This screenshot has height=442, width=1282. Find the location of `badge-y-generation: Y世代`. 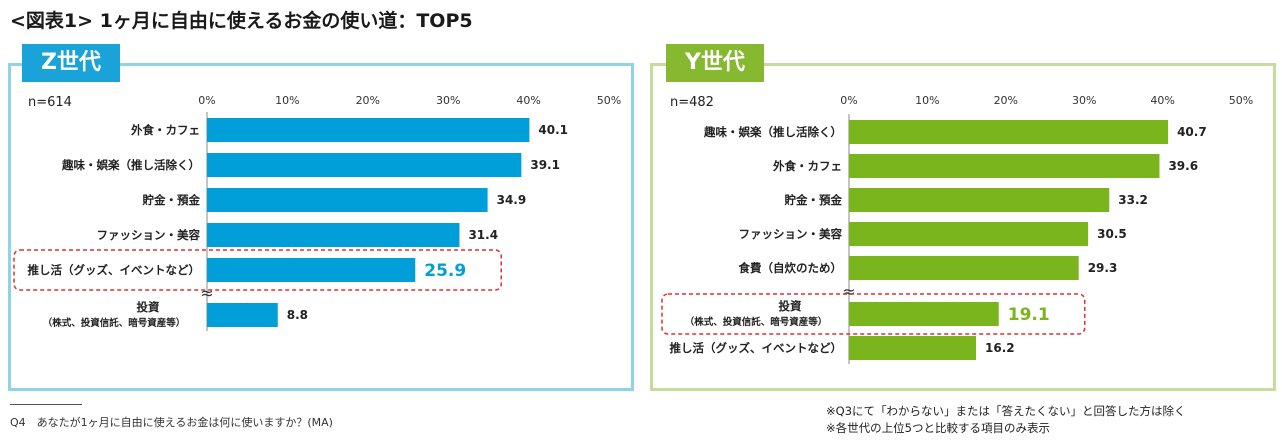

badge-y-generation: Y世代 is located at coordinates (715, 63).